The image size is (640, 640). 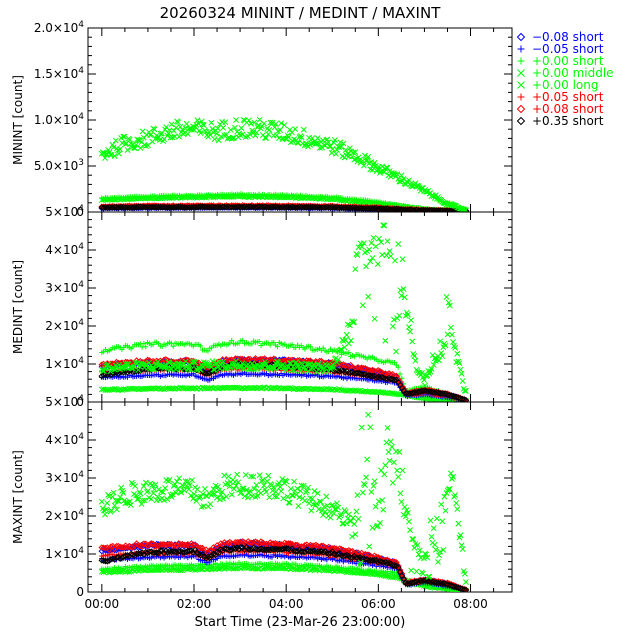 I want to click on y-tick-label: 2.0×104, so click(x=59, y=27).